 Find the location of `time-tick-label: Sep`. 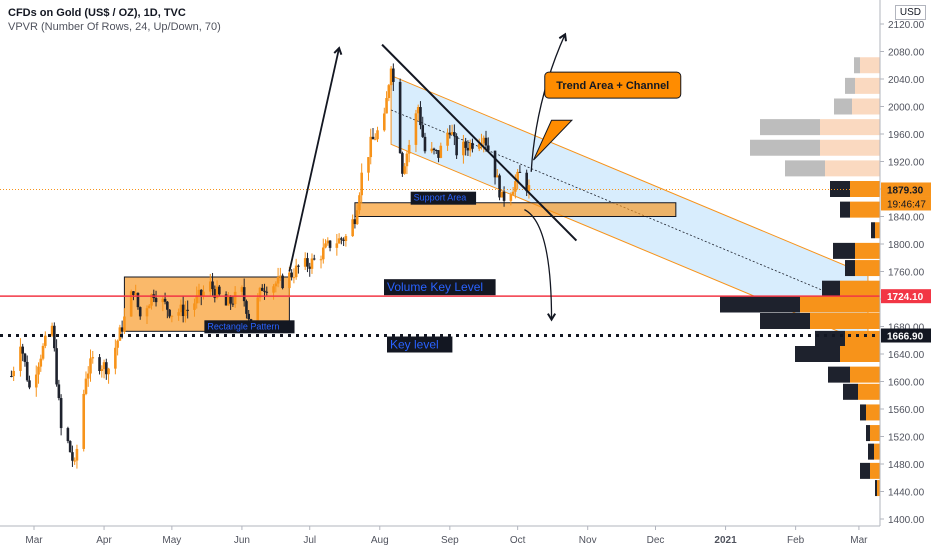

time-tick-label: Sep is located at coordinates (450, 540).